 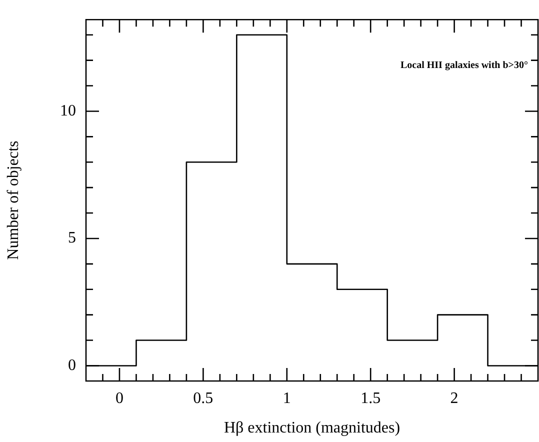 I want to click on annotation: Local HII galaxies with b>30°, so click(x=464, y=66).